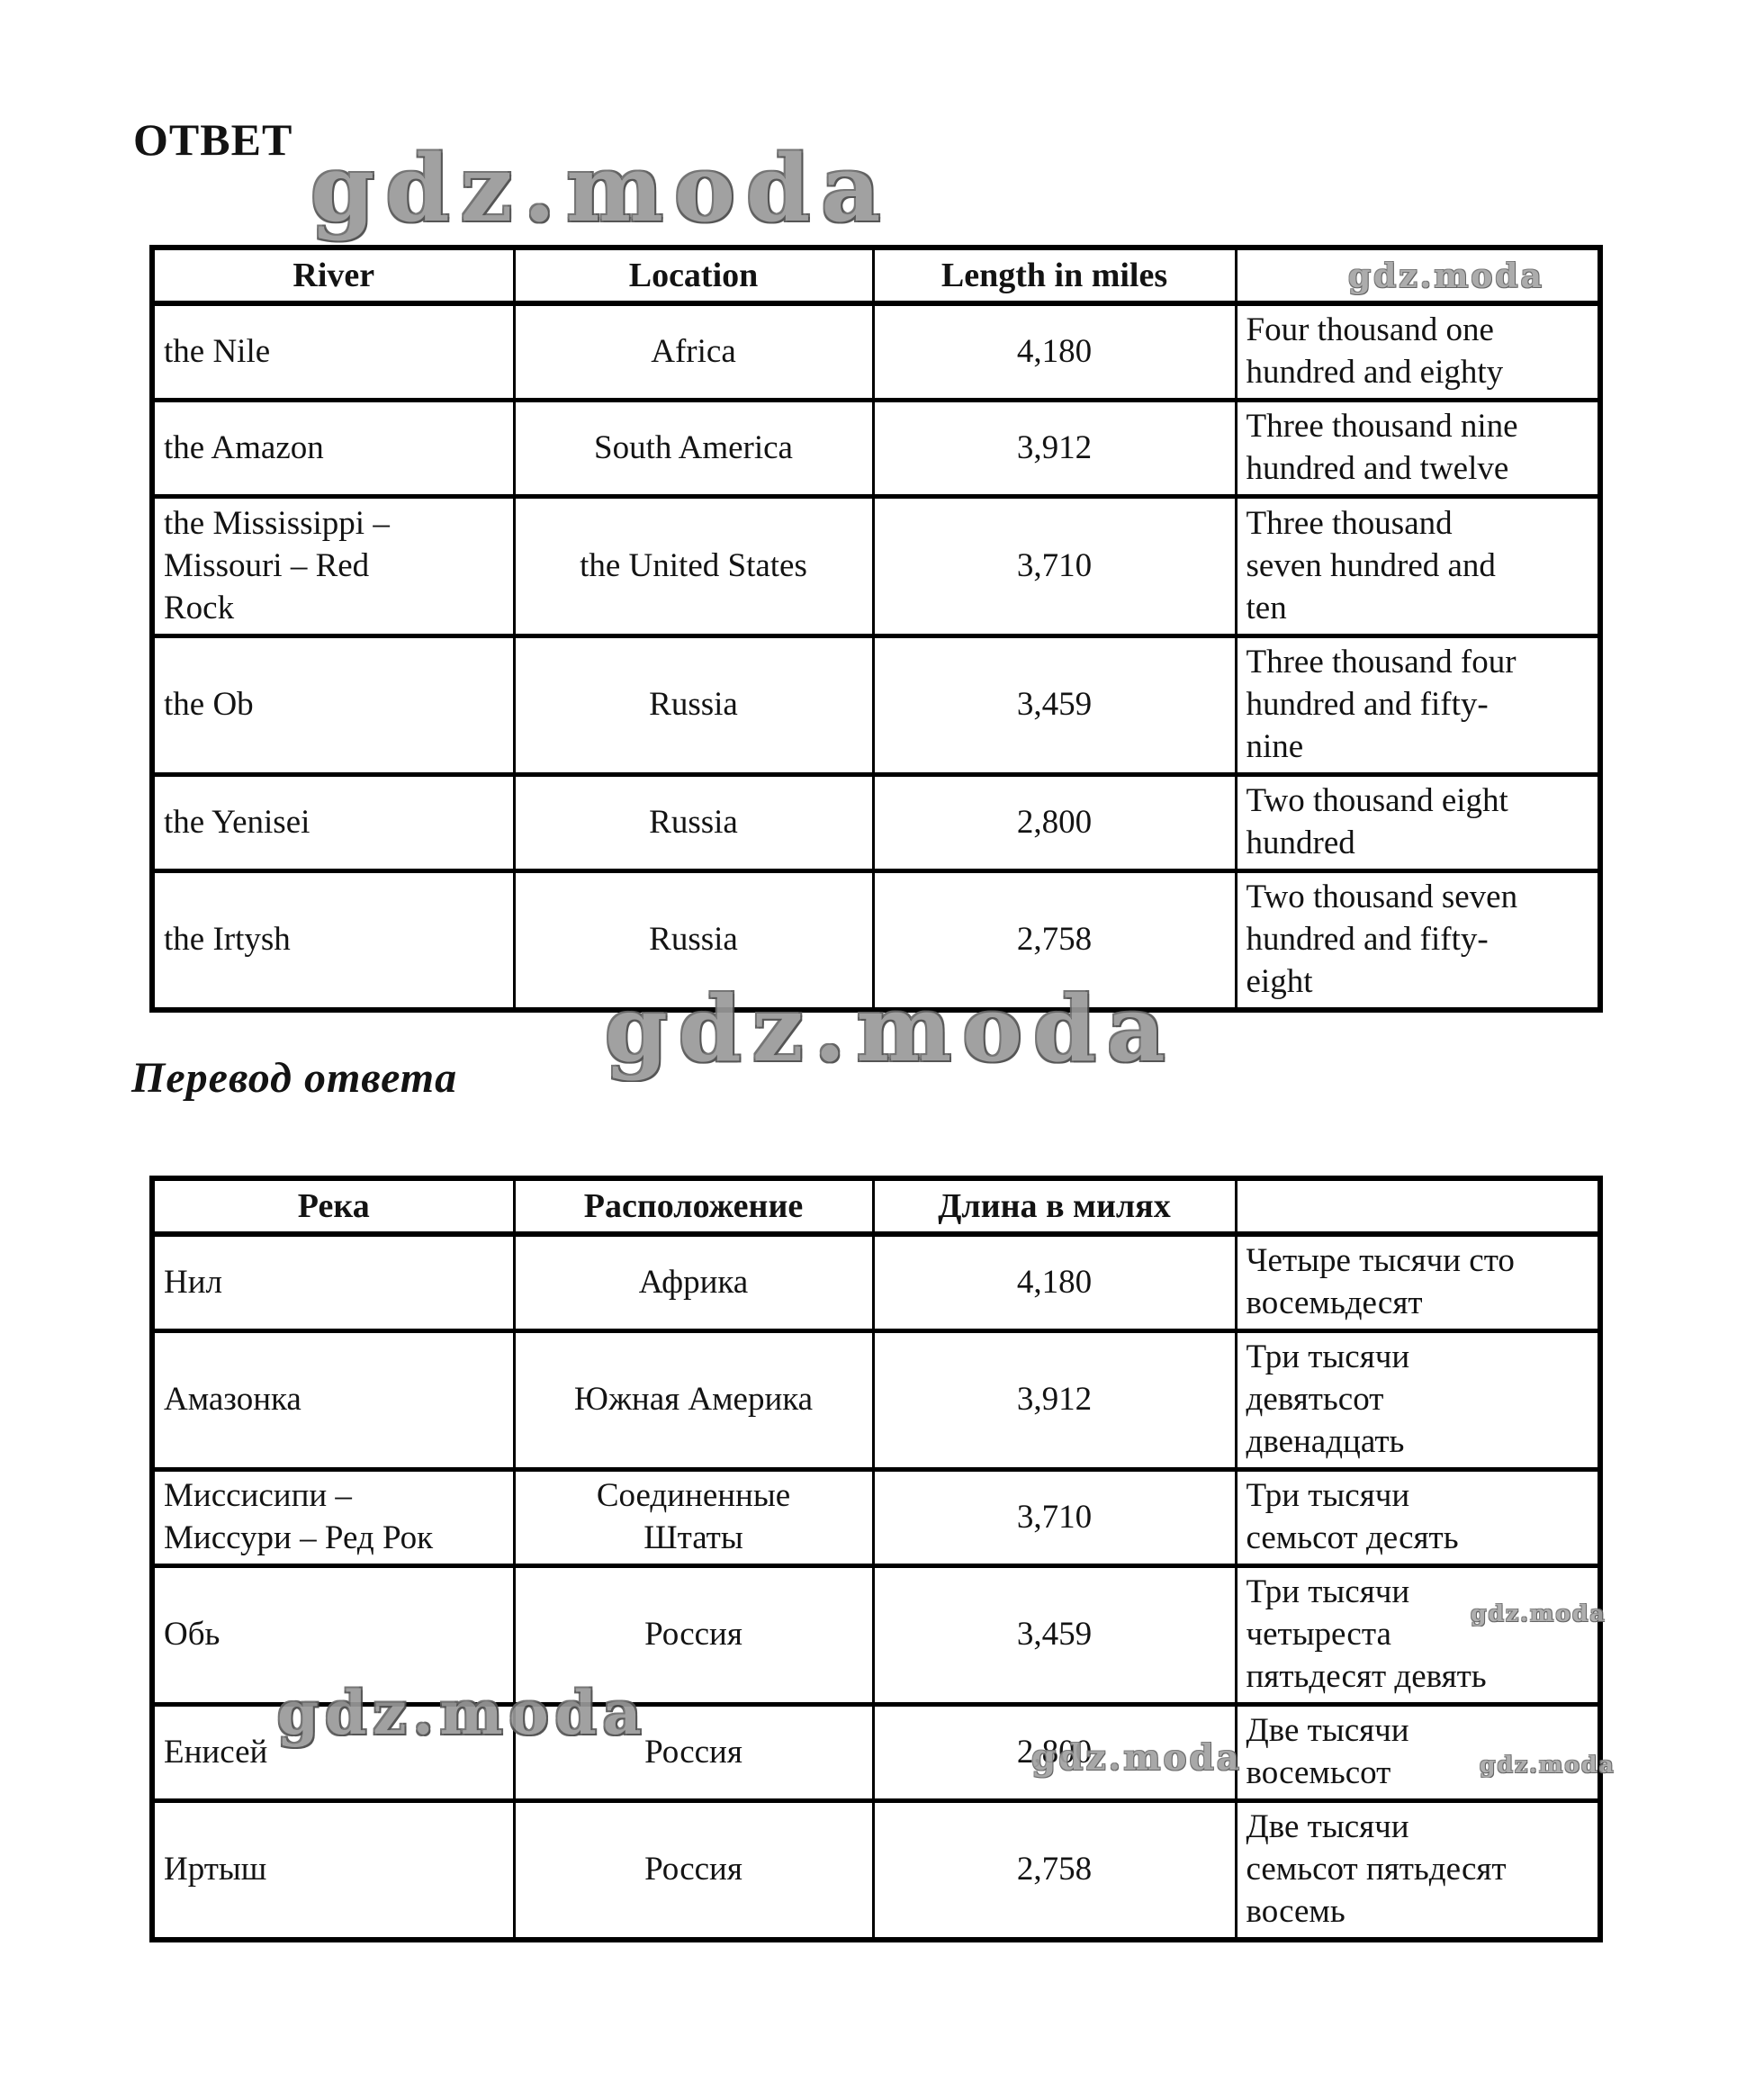  What do you see at coordinates (1418, 1207) in the screenshot?
I see `column-header-words-ru` at bounding box center [1418, 1207].